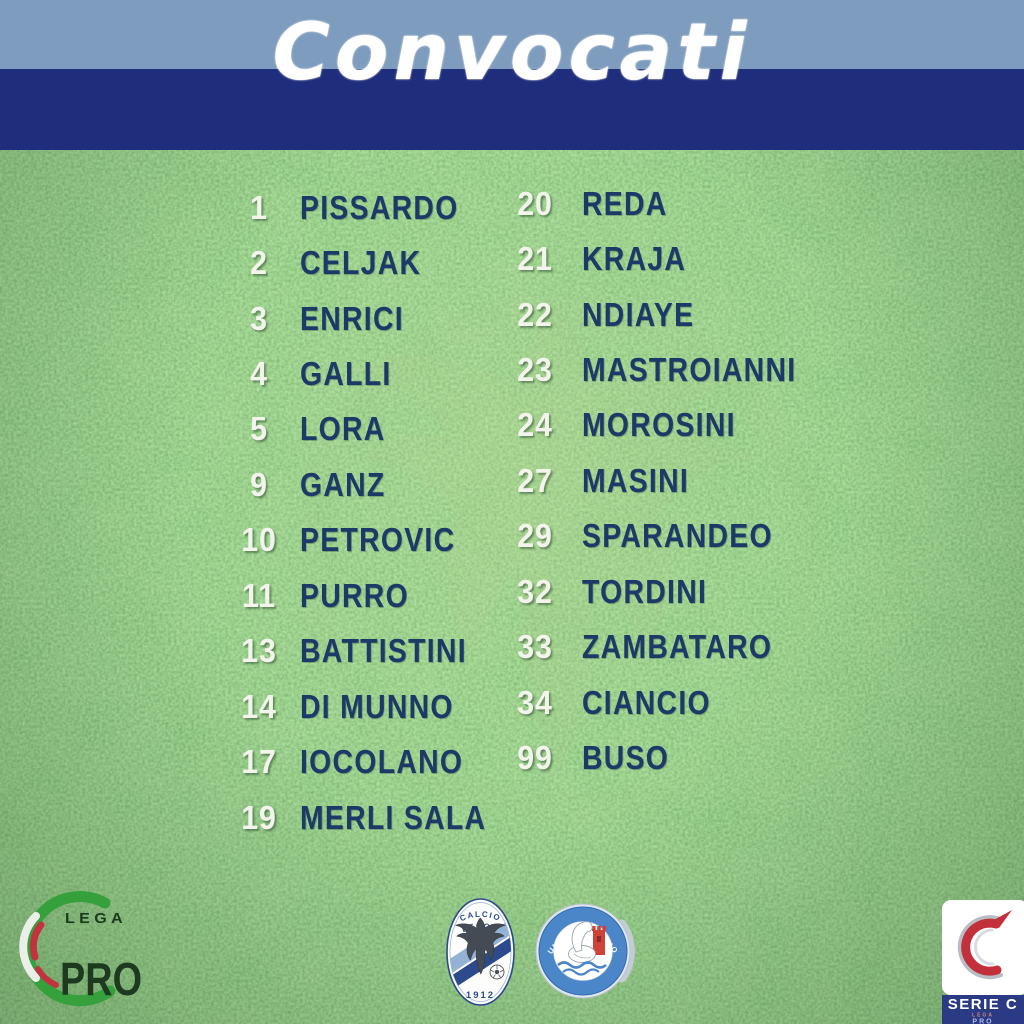 This screenshot has height=1024, width=1024. I want to click on lecco-word-calcio: CALCIO, so click(480, 916).